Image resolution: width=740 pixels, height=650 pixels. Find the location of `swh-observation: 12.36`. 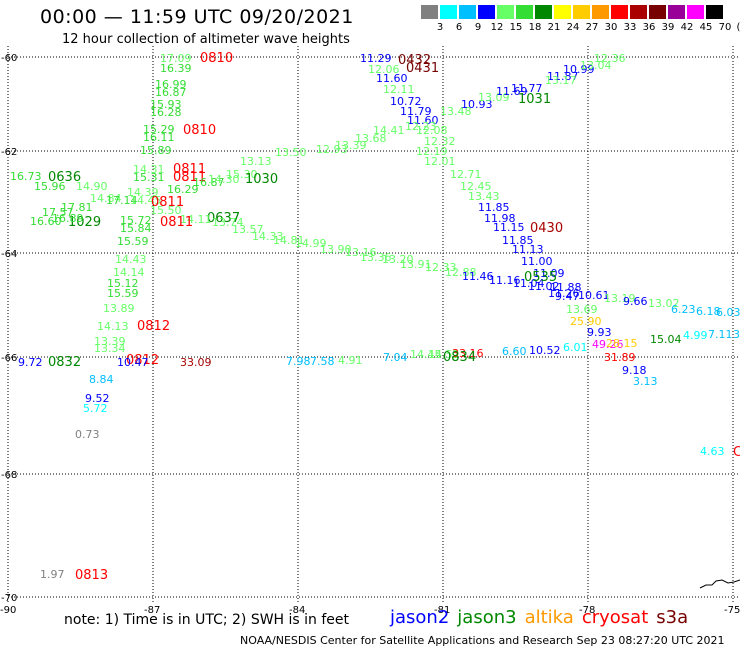

swh-observation: 12.36 is located at coordinates (610, 58).